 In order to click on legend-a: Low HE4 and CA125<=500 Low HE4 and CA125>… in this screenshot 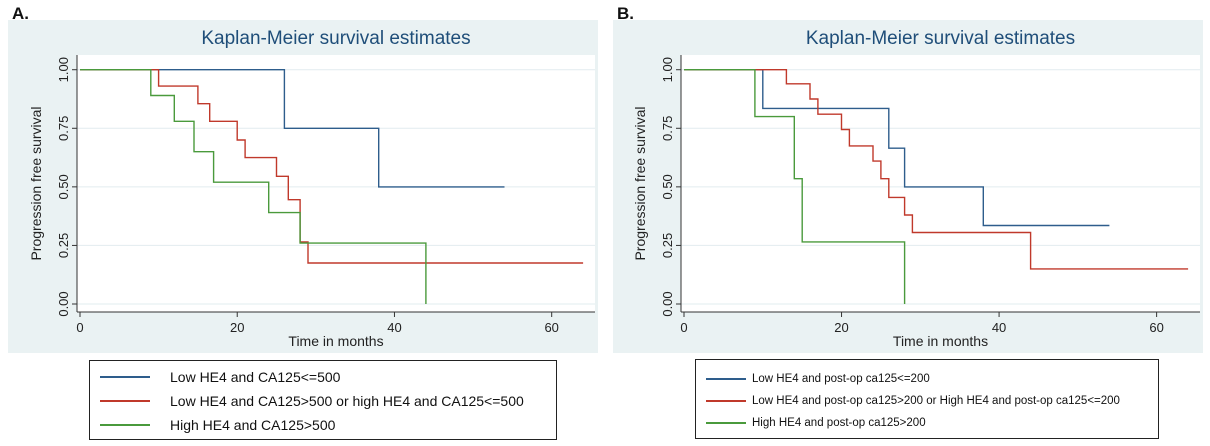, I will do `click(323, 400)`.